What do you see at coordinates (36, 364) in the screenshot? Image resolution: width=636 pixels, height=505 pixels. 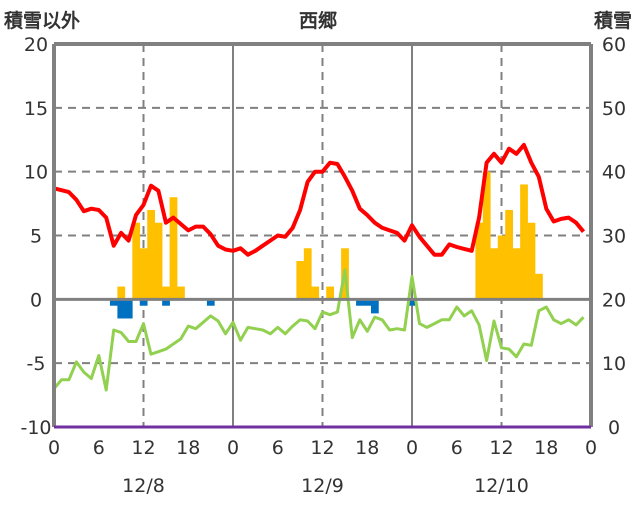 I see `left-tick-label: -5` at bounding box center [36, 364].